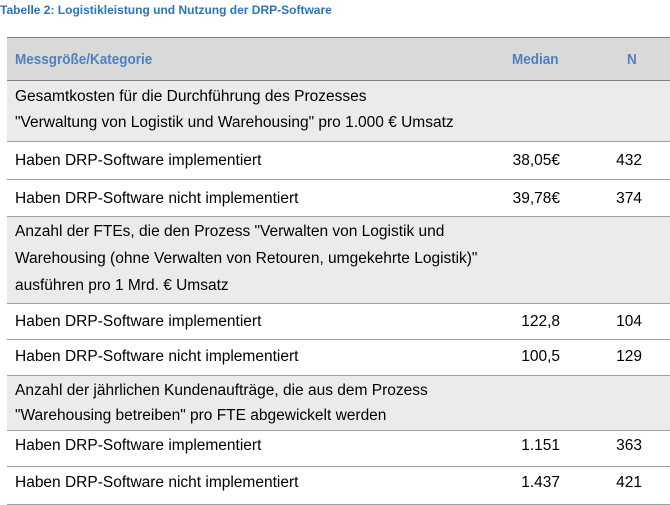 This screenshot has width=670, height=505. Describe the element at coordinates (540, 321) in the screenshot. I see `row-median: 122,8` at that location.